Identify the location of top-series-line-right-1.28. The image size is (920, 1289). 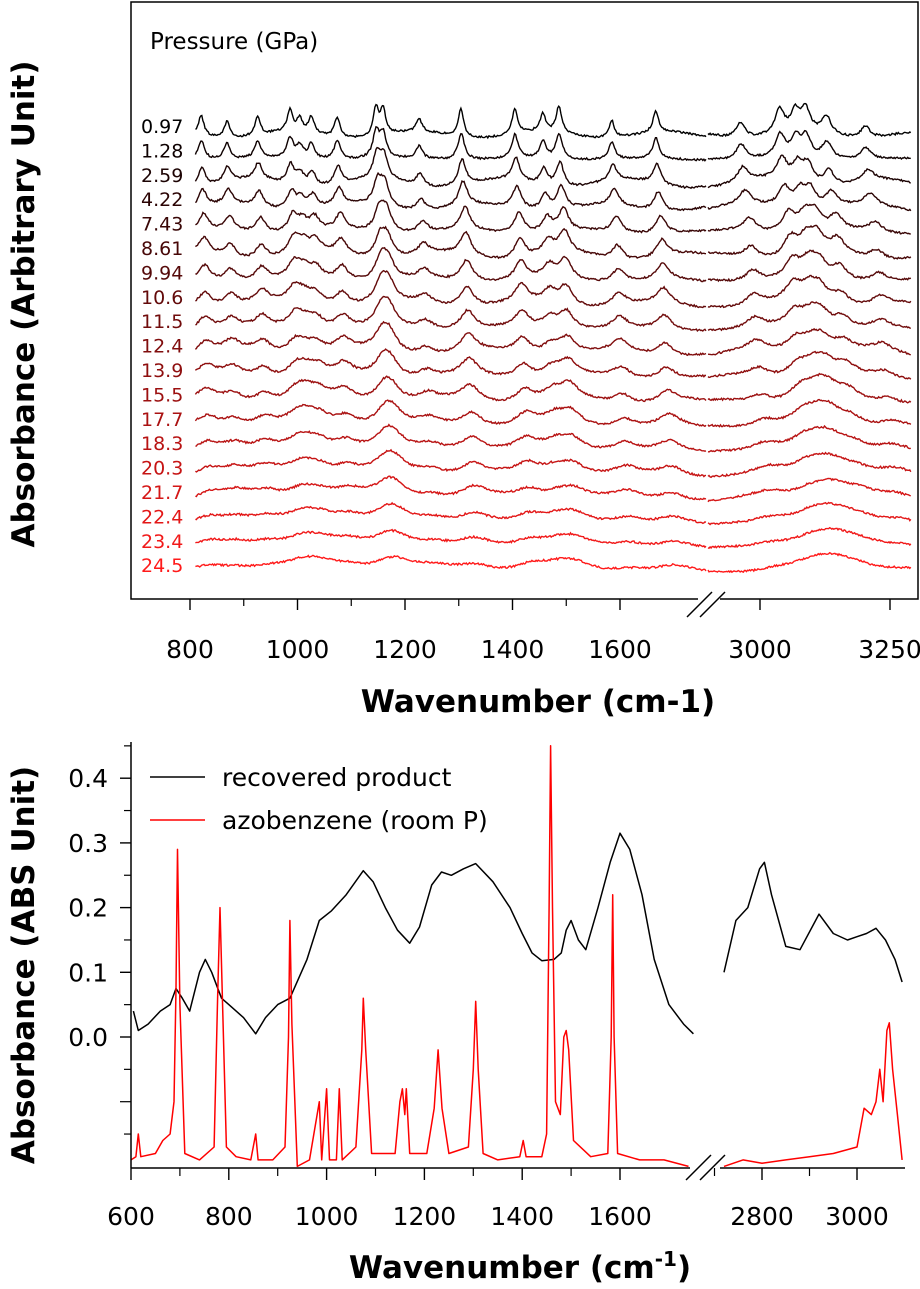
(809, 145).